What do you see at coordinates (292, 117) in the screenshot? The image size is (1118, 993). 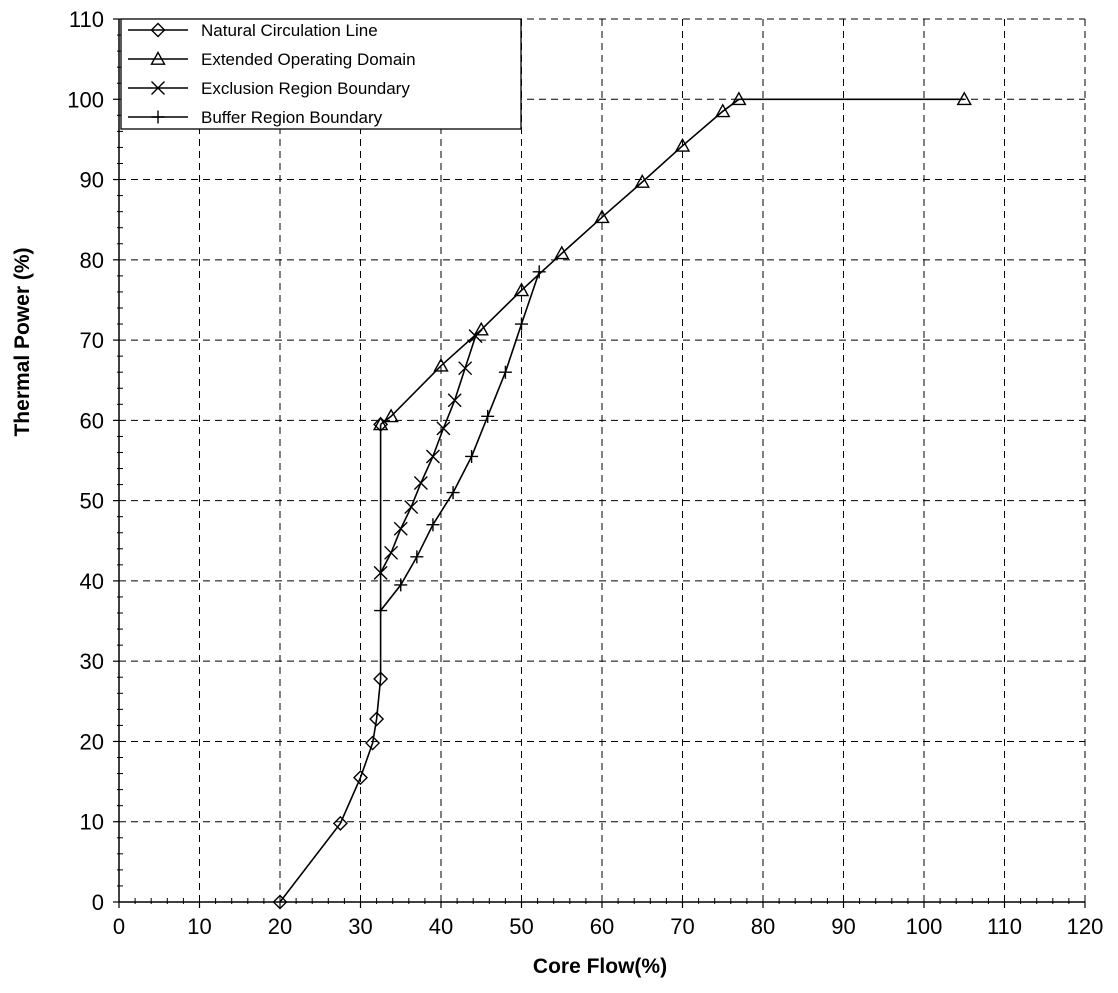 I see `legend-label: Buffer Region Boundary` at bounding box center [292, 117].